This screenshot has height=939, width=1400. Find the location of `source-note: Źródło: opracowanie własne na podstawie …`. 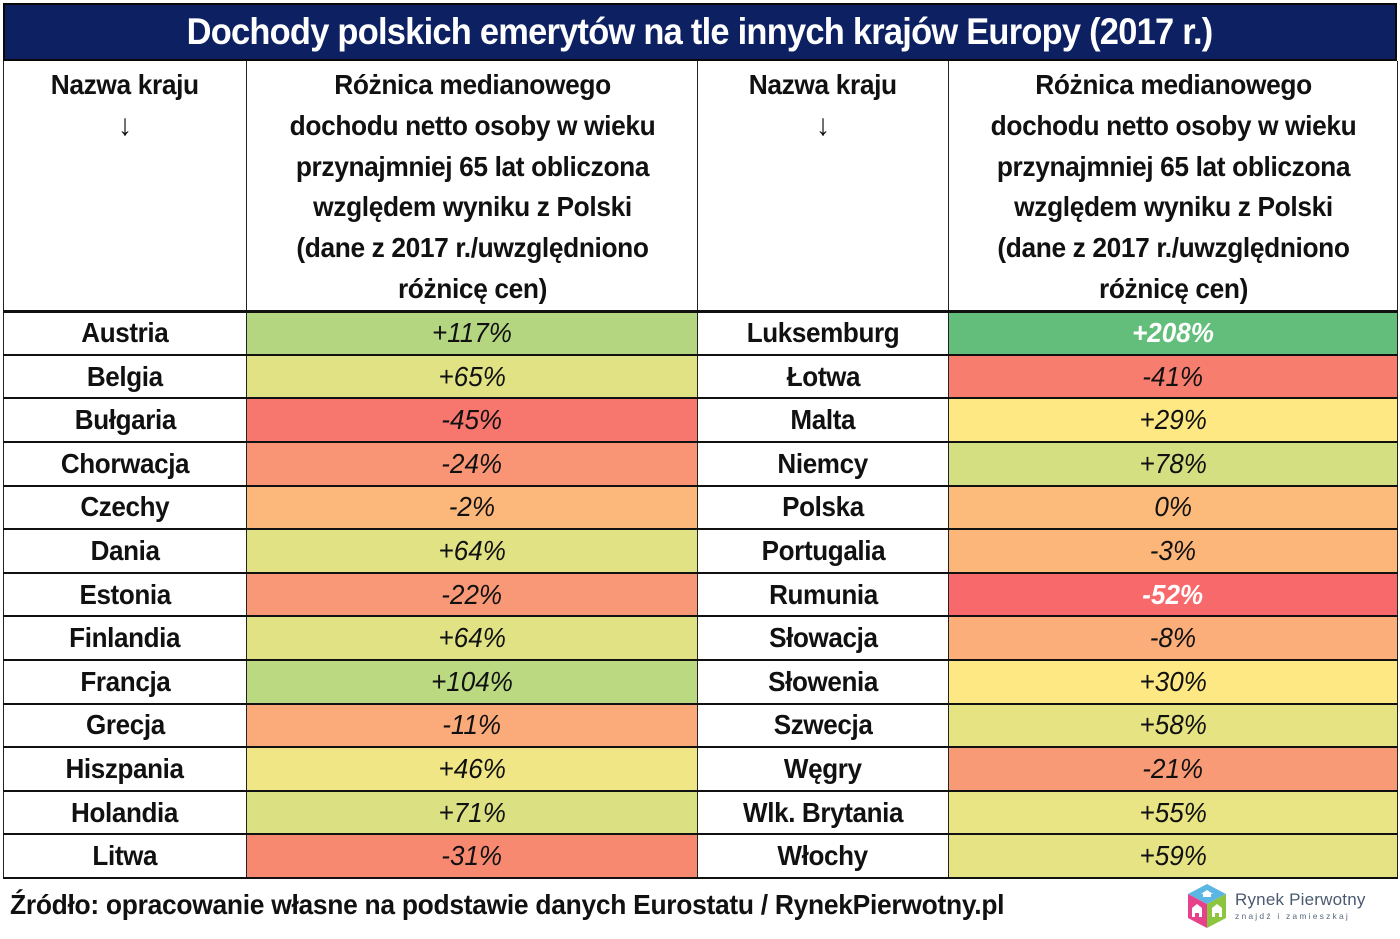

source-note: Źródło: opracowanie własne na podstawie … is located at coordinates (528, 905).